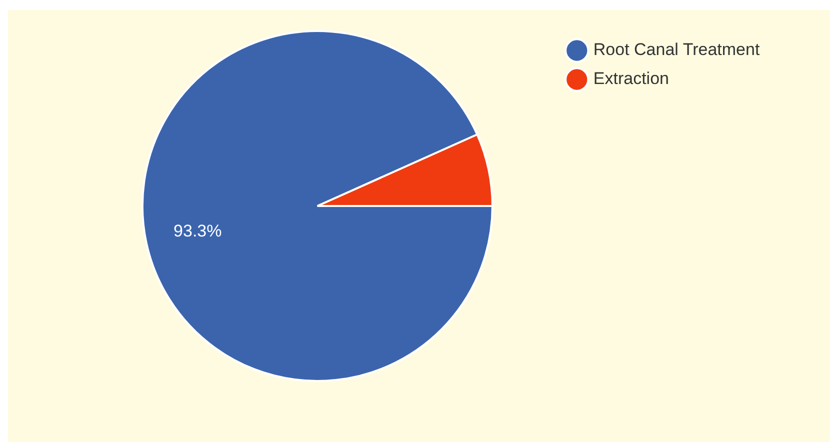 Image resolution: width=830 pixels, height=445 pixels. What do you see at coordinates (198, 230) in the screenshot?
I see `data-label: 93.3%` at bounding box center [198, 230].